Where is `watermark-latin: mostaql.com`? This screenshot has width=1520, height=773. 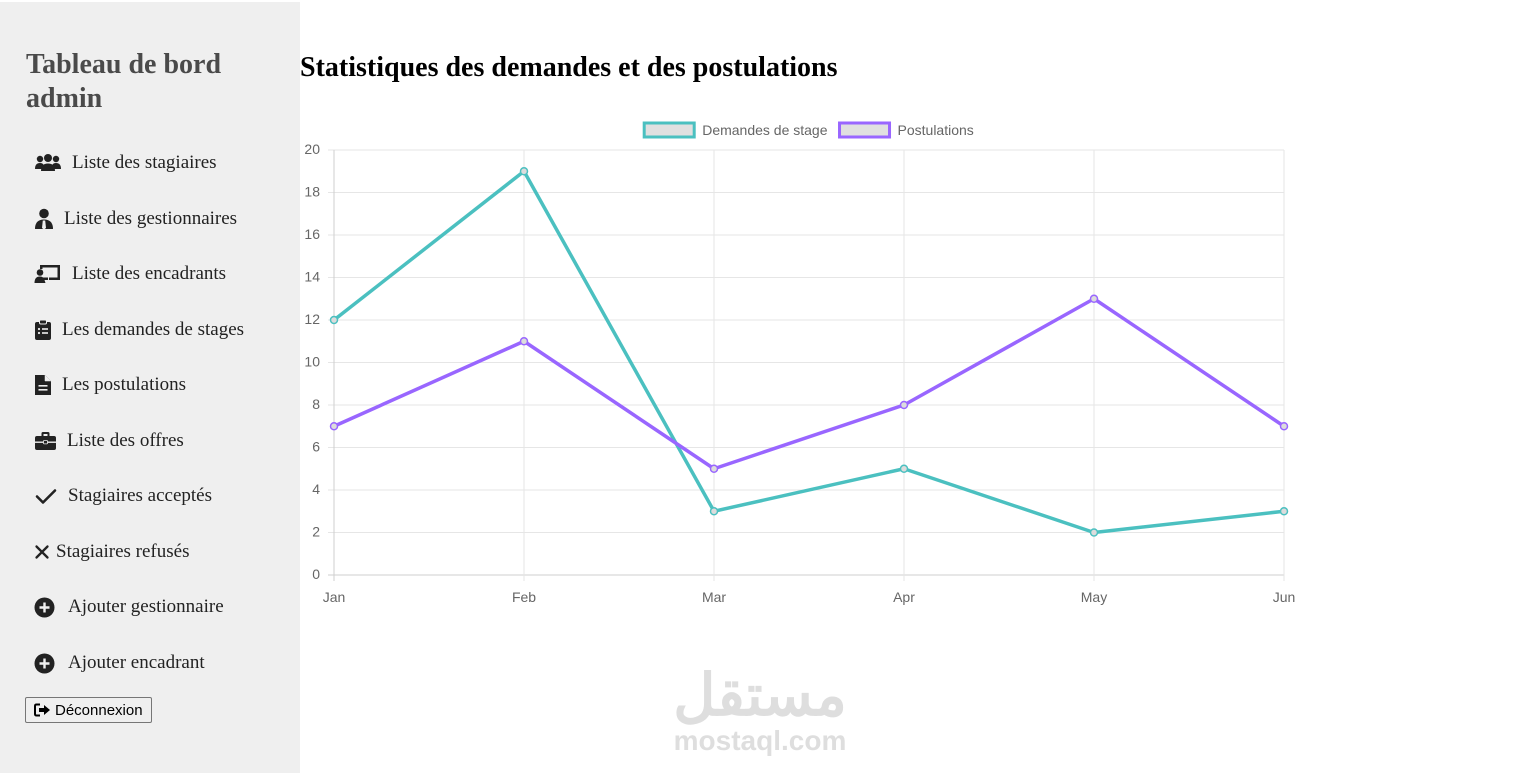
watermark-latin: mostaql.com is located at coordinates (760, 740).